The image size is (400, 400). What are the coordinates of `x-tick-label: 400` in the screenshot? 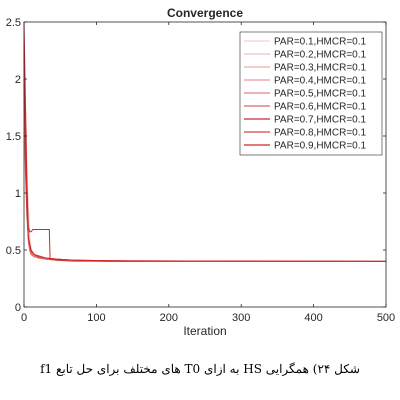 It's located at (313, 318).